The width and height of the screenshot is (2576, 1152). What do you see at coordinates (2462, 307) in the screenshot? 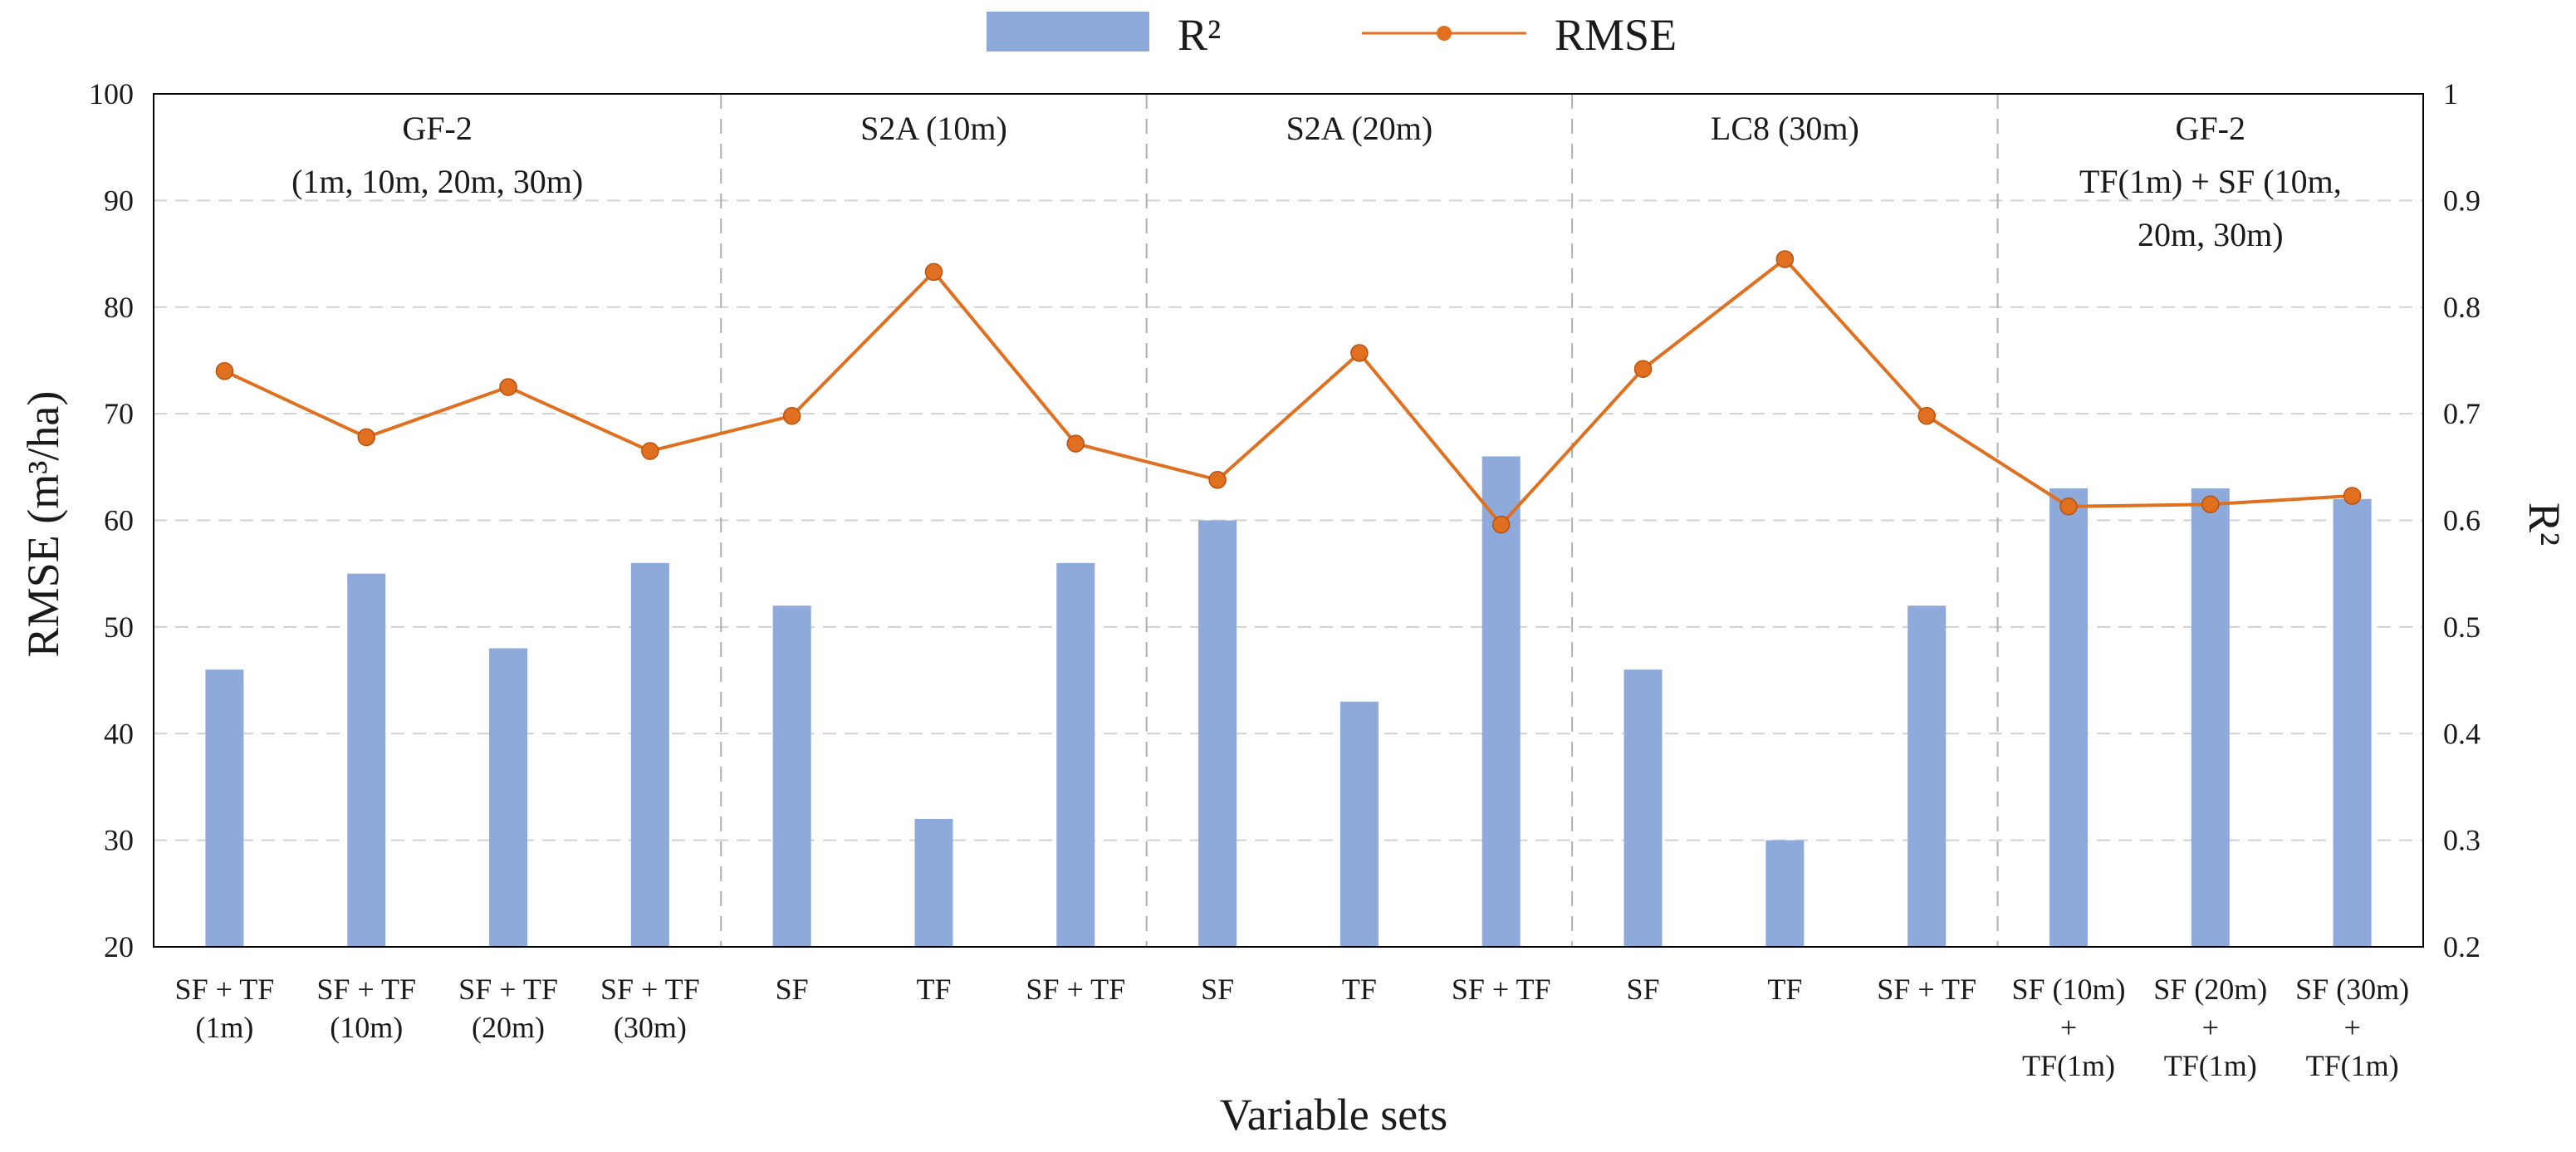
I see `right-tick-label: 0.8` at bounding box center [2462, 307].